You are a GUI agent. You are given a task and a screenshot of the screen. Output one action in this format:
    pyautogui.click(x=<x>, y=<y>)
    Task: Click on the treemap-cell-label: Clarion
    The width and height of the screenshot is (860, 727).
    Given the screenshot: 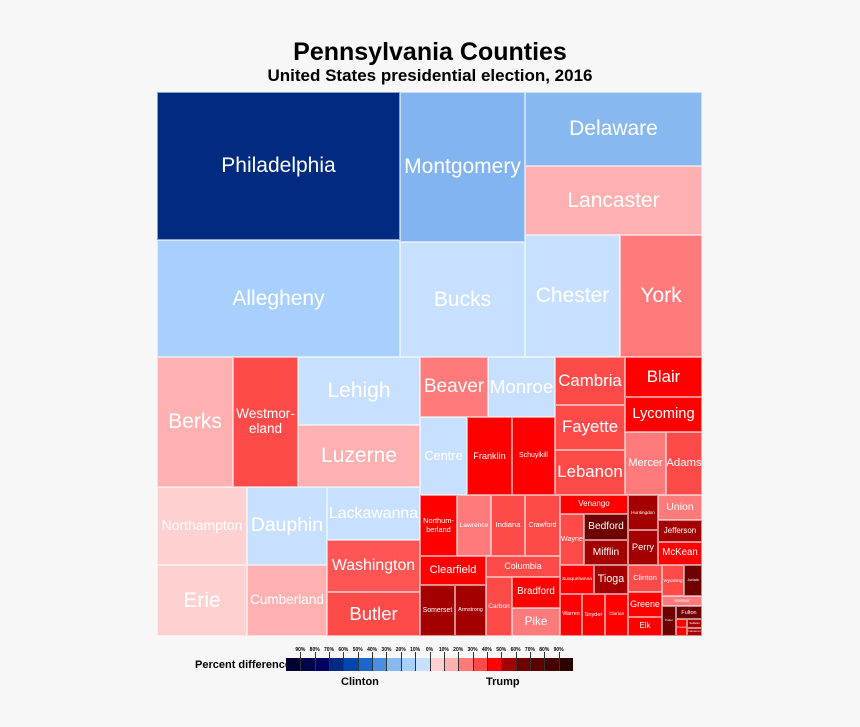 What is the action you would take?
    pyautogui.click(x=616, y=615)
    